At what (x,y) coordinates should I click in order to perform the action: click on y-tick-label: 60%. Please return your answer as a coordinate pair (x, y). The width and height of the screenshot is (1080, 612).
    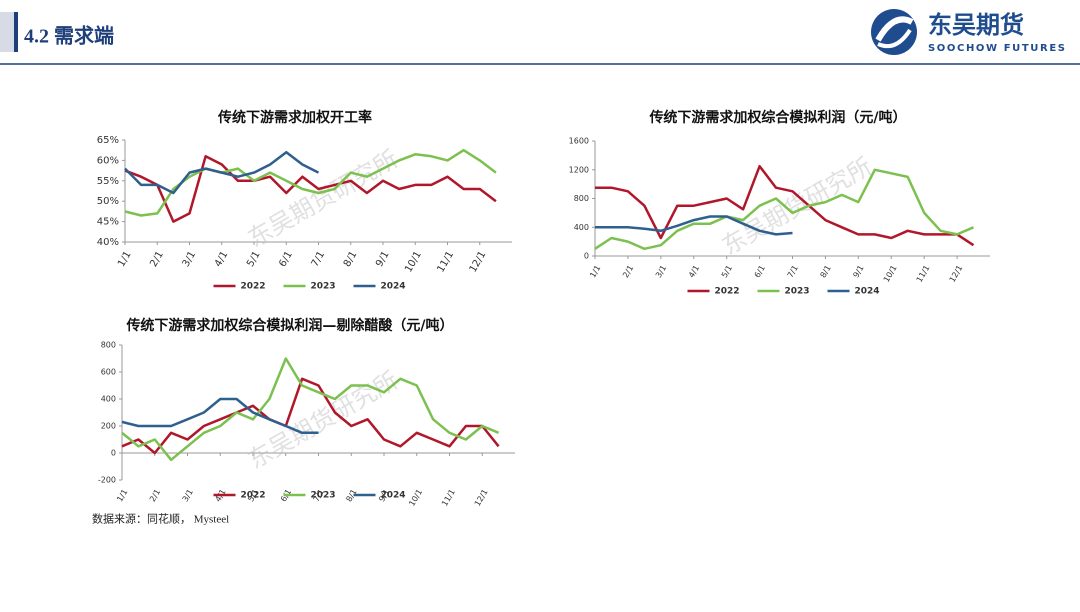
    Looking at the image, I should click on (108, 160).